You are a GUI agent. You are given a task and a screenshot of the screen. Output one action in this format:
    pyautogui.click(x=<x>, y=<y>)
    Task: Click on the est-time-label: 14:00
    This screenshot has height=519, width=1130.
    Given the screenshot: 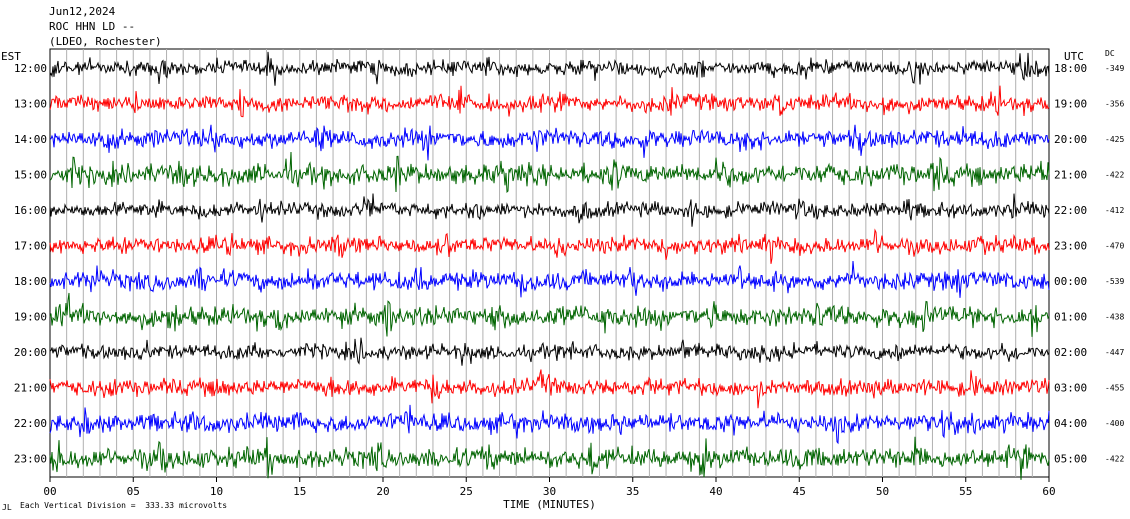 What is the action you would take?
    pyautogui.click(x=30, y=139)
    